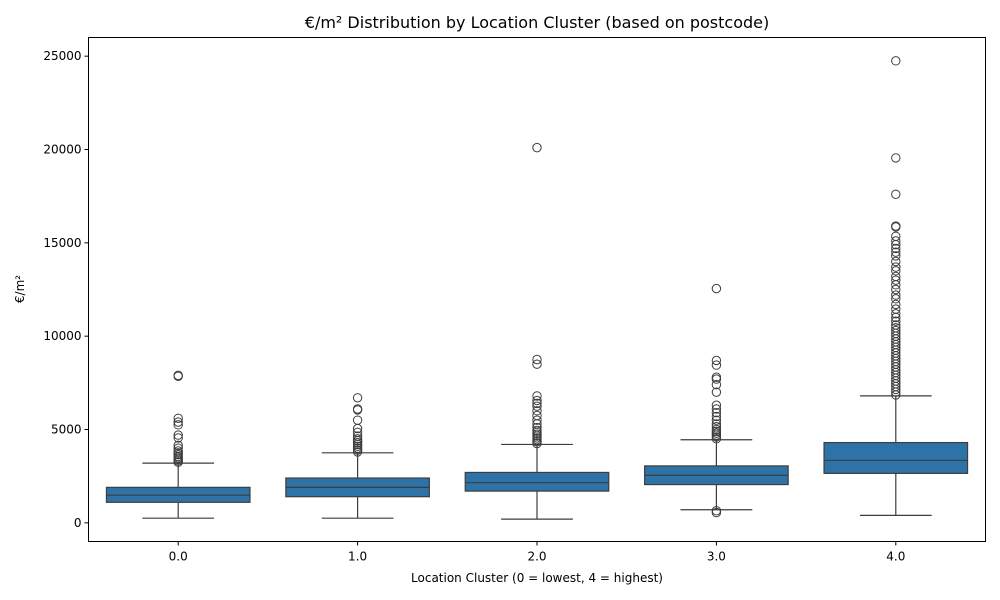 This screenshot has width=1000, height=600. Describe the element at coordinates (62, 336) in the screenshot. I see `y-tick-label: 10000` at that location.